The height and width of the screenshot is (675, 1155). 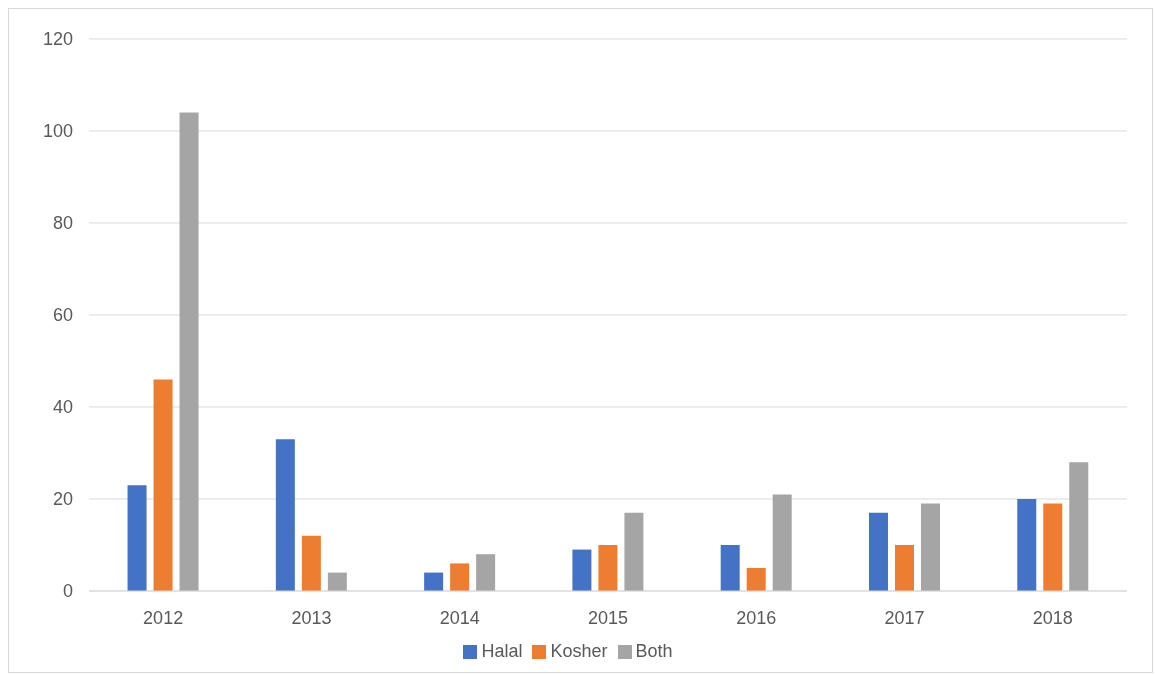 What do you see at coordinates (62, 407) in the screenshot?
I see `y-tick-label: 40` at bounding box center [62, 407].